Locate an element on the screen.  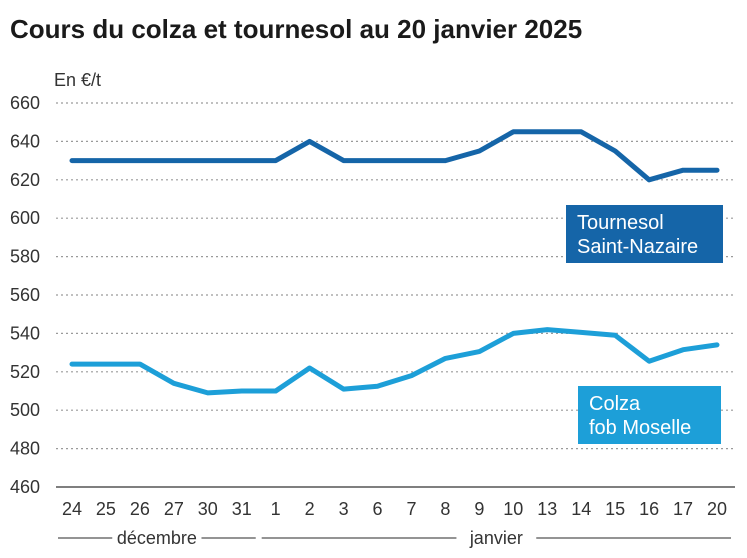
y-tick-label: 600 is located at coordinates (25, 218).